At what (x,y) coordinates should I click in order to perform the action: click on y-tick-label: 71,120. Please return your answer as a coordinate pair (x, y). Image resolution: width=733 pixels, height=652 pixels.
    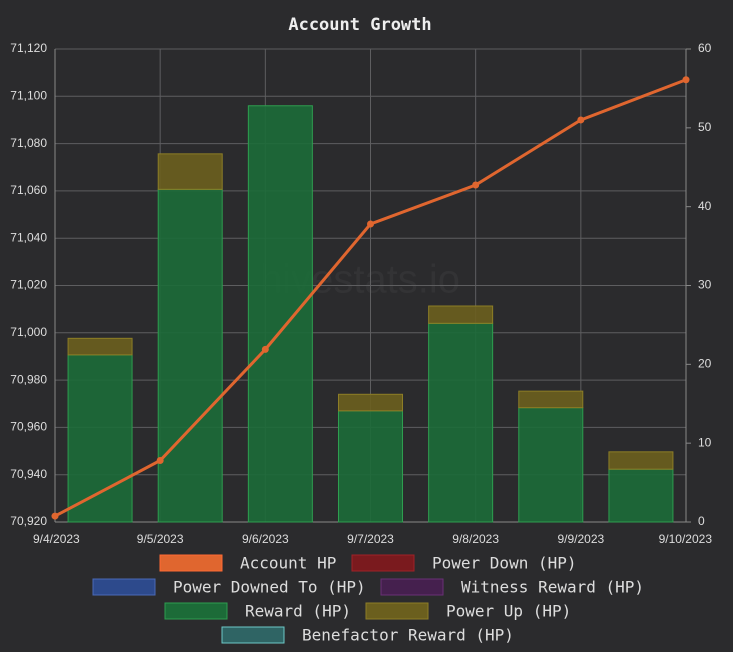
    Looking at the image, I should click on (28, 48).